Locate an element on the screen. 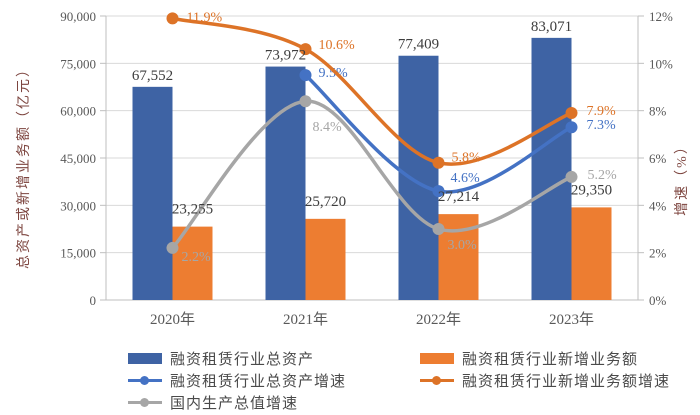  right-axis-tick-label: 8% is located at coordinates (658, 111).